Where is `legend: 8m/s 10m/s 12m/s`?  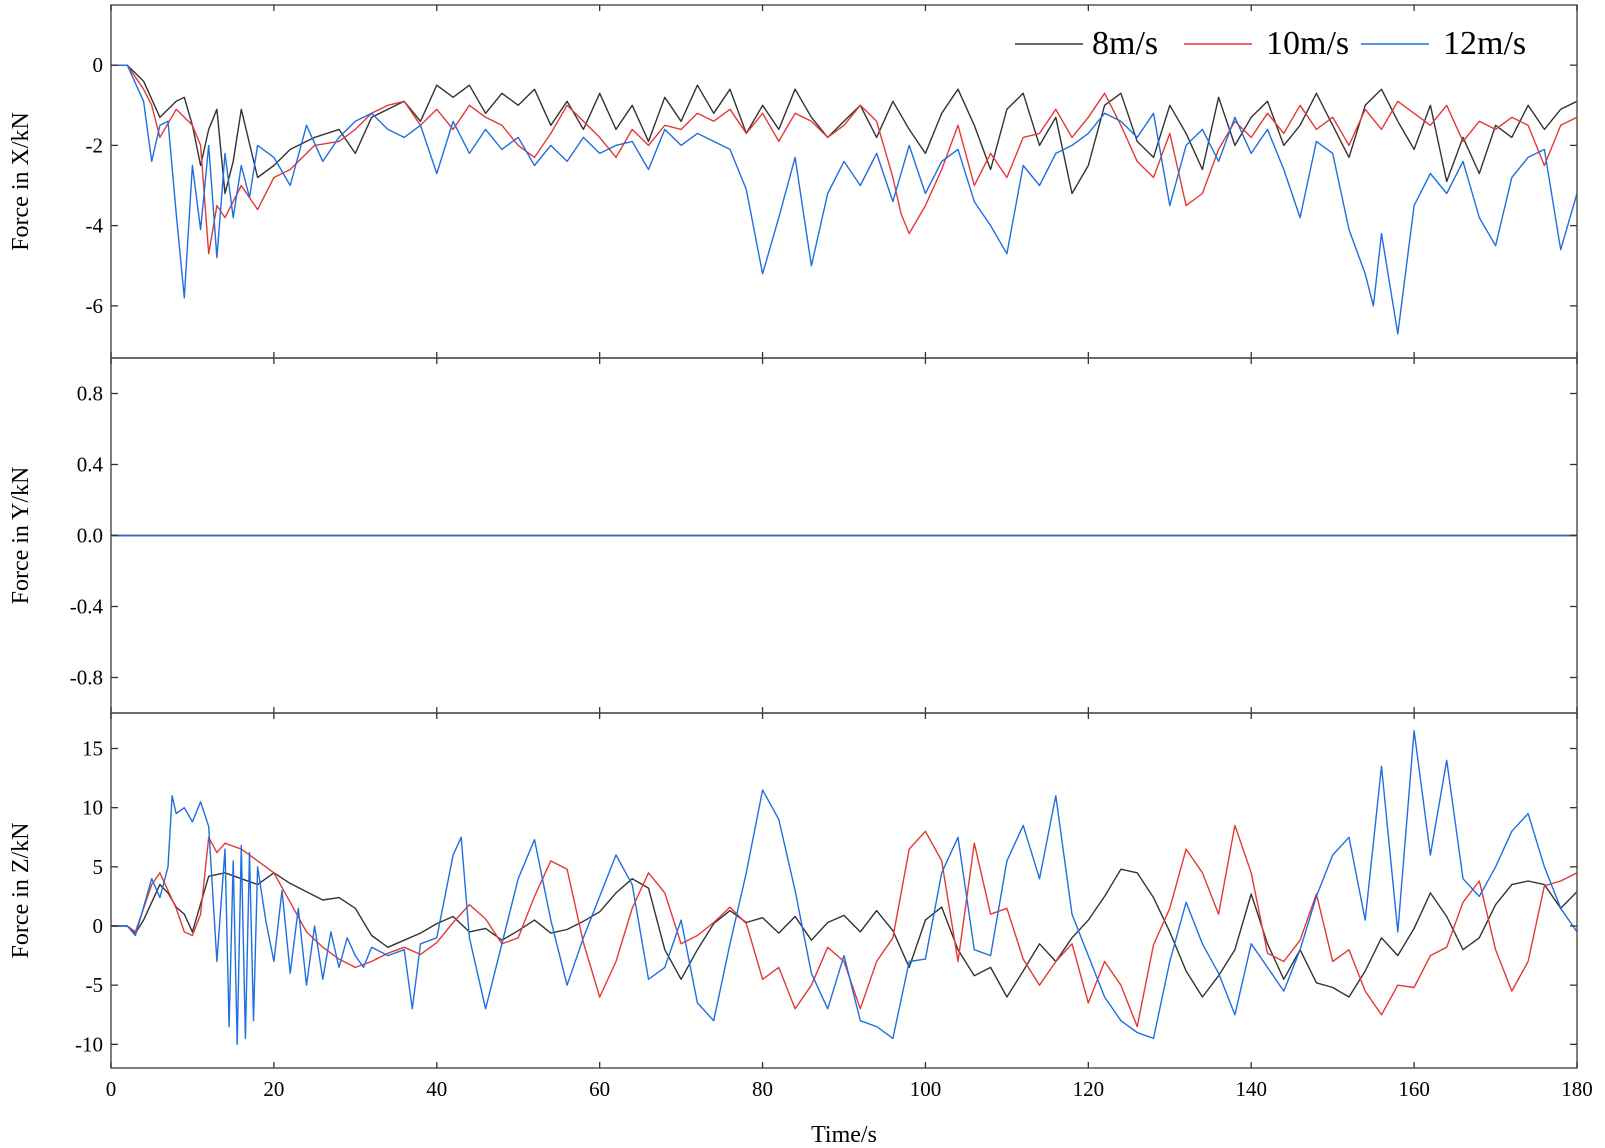
legend: 8m/s 10m/s 12m/s is located at coordinates (1270, 43).